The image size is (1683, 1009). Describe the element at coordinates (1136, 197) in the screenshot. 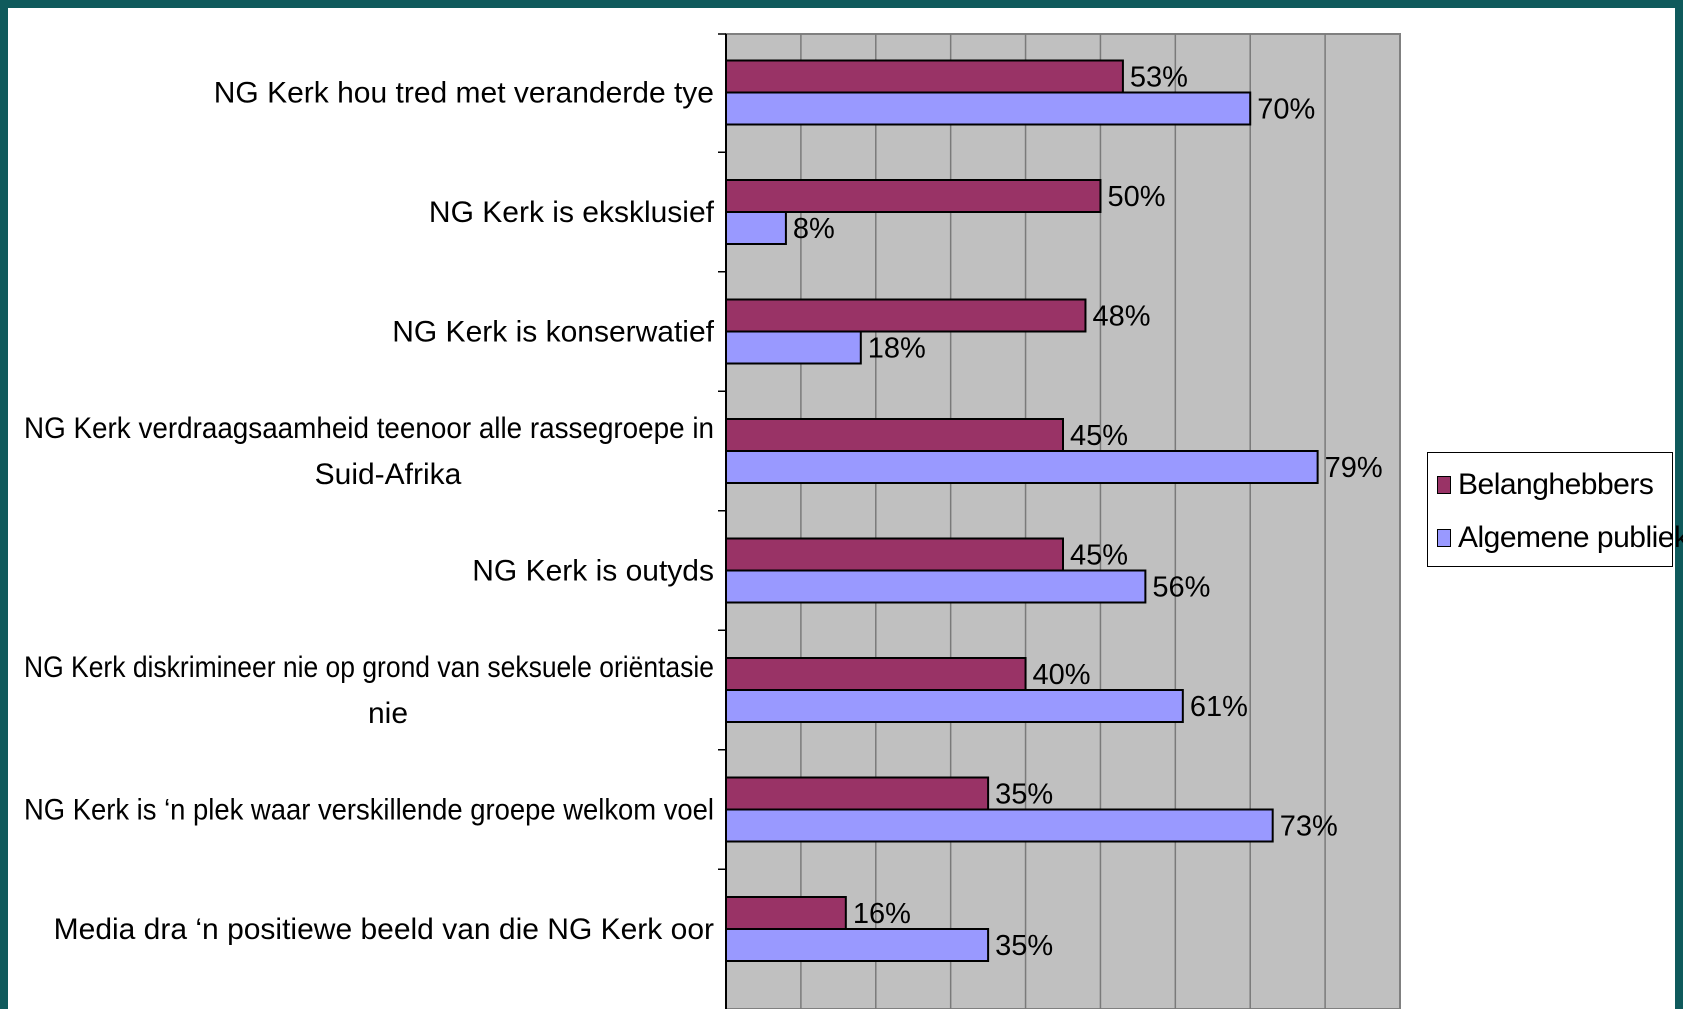

I see `data-label: 50%` at that location.